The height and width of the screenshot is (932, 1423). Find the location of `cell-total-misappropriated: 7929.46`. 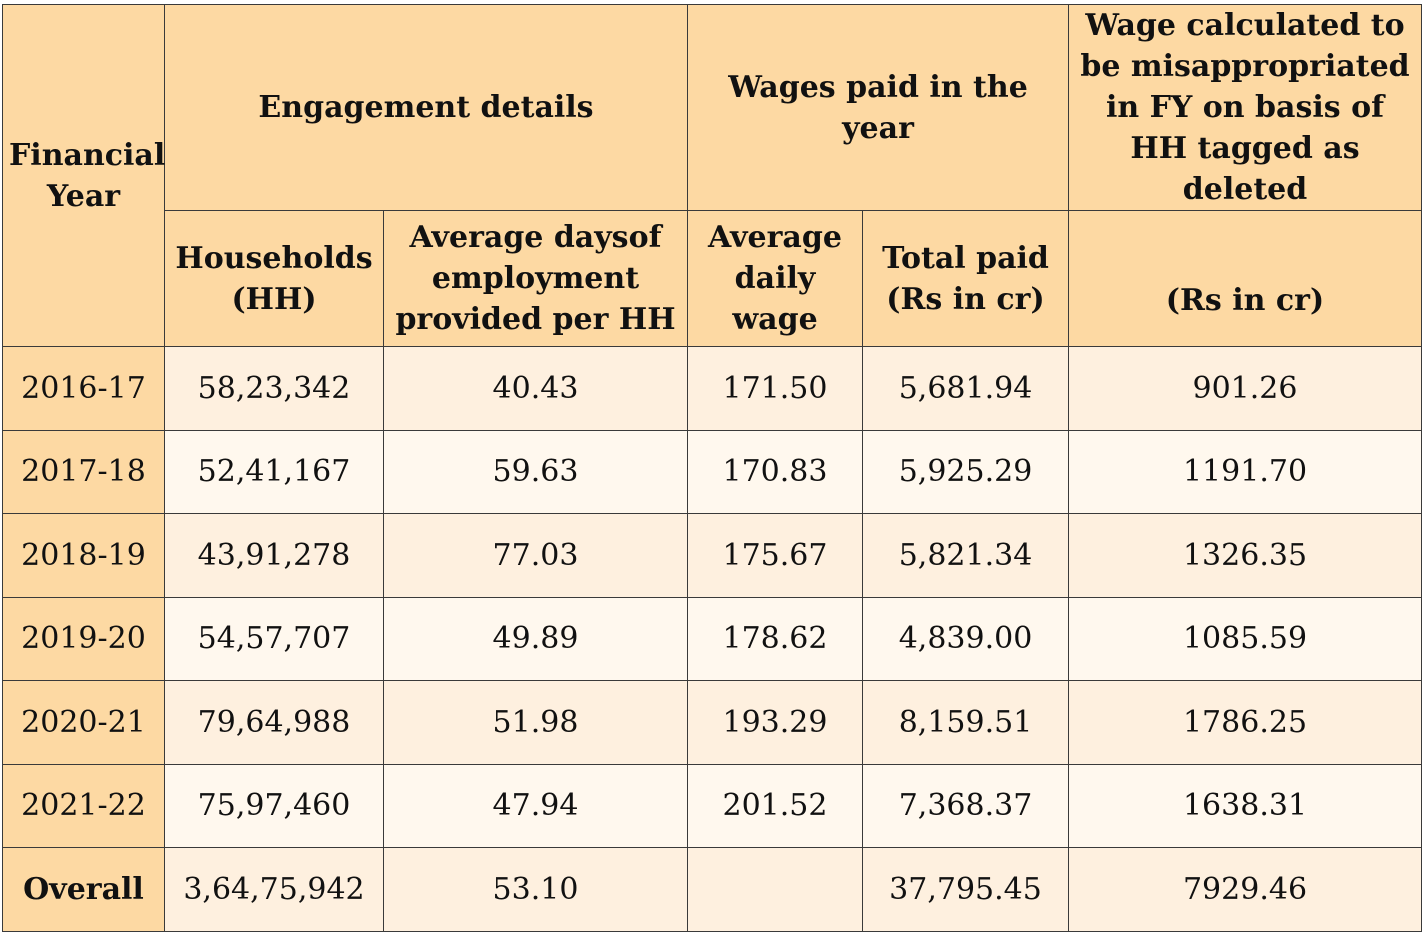

cell-total-misappropriated: 7929.46 is located at coordinates (1245, 889).